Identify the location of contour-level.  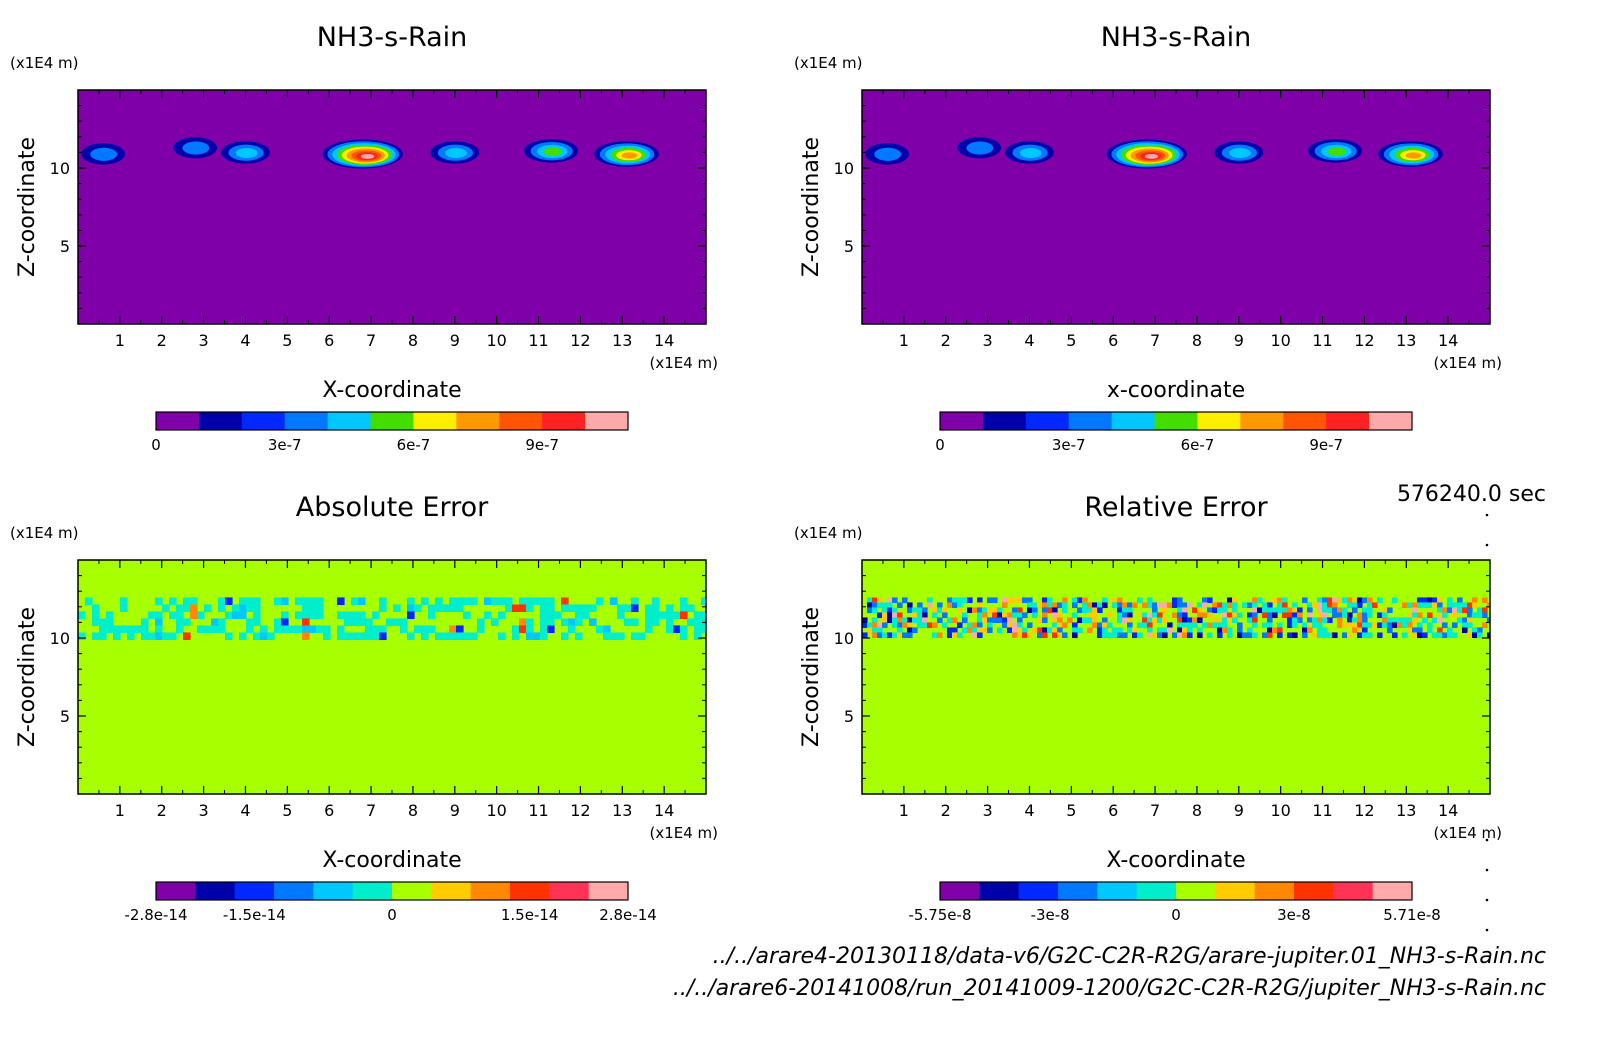
(629, 155).